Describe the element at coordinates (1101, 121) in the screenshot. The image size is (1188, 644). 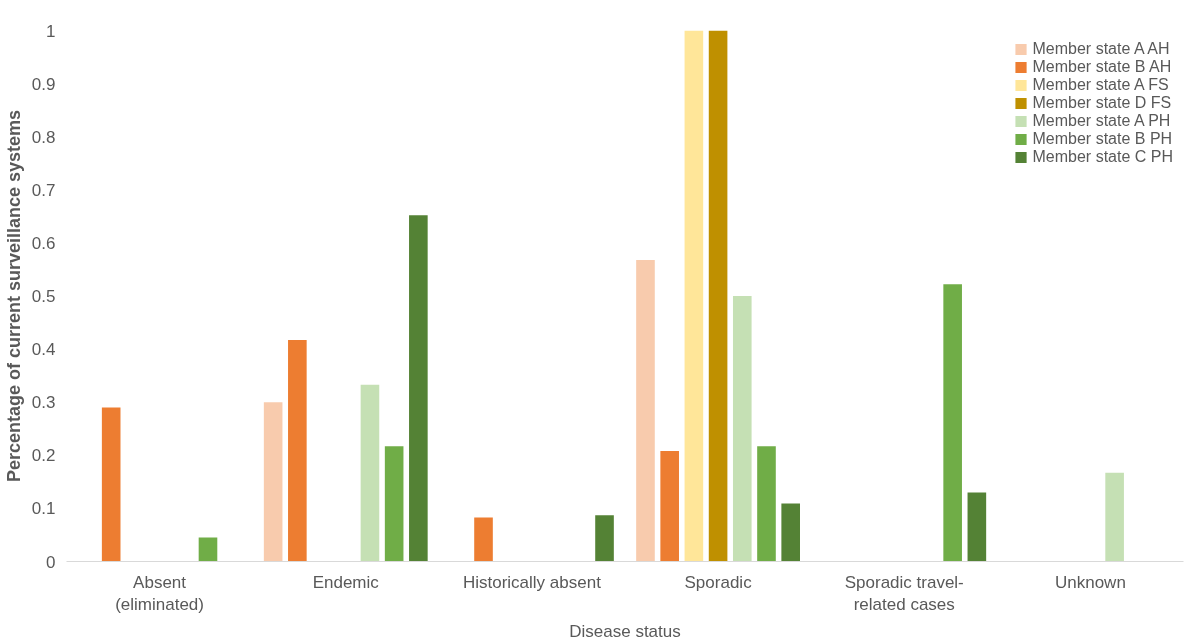
I see `legend-label: Member state A PH` at that location.